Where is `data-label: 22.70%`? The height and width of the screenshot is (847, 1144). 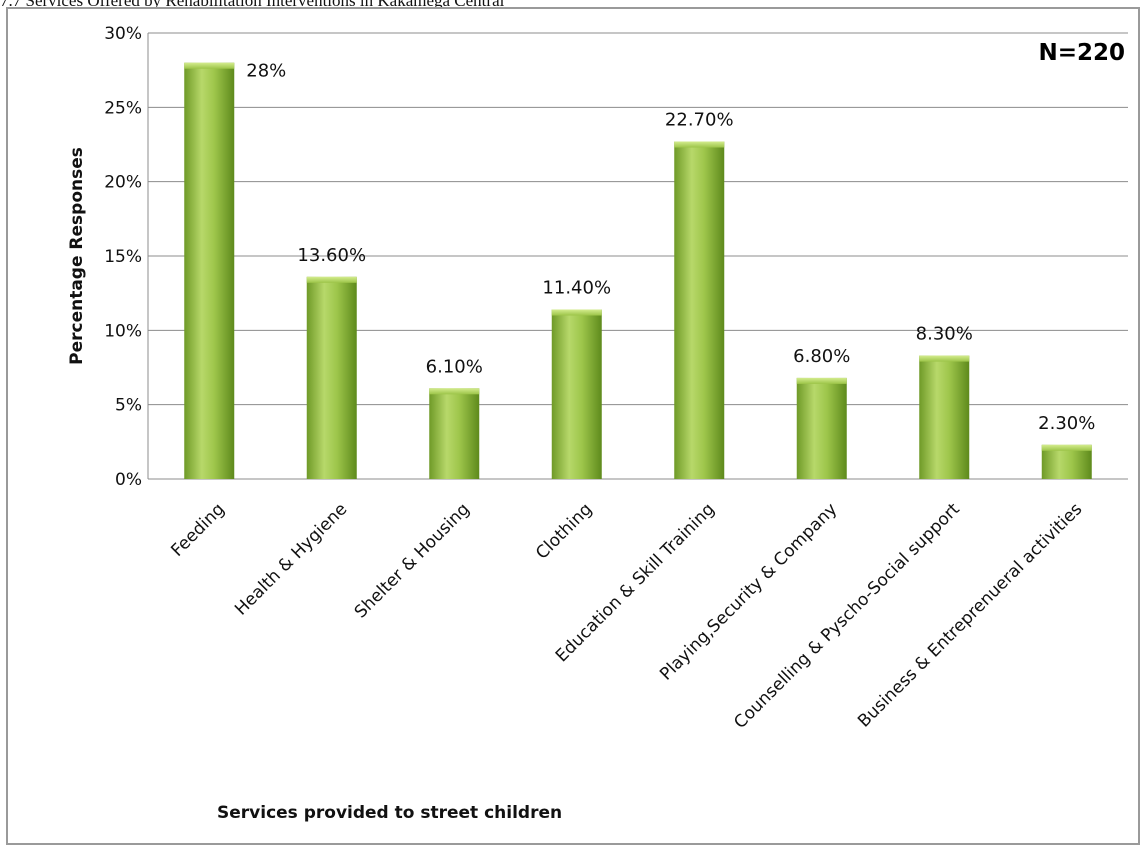 data-label: 22.70% is located at coordinates (699, 120).